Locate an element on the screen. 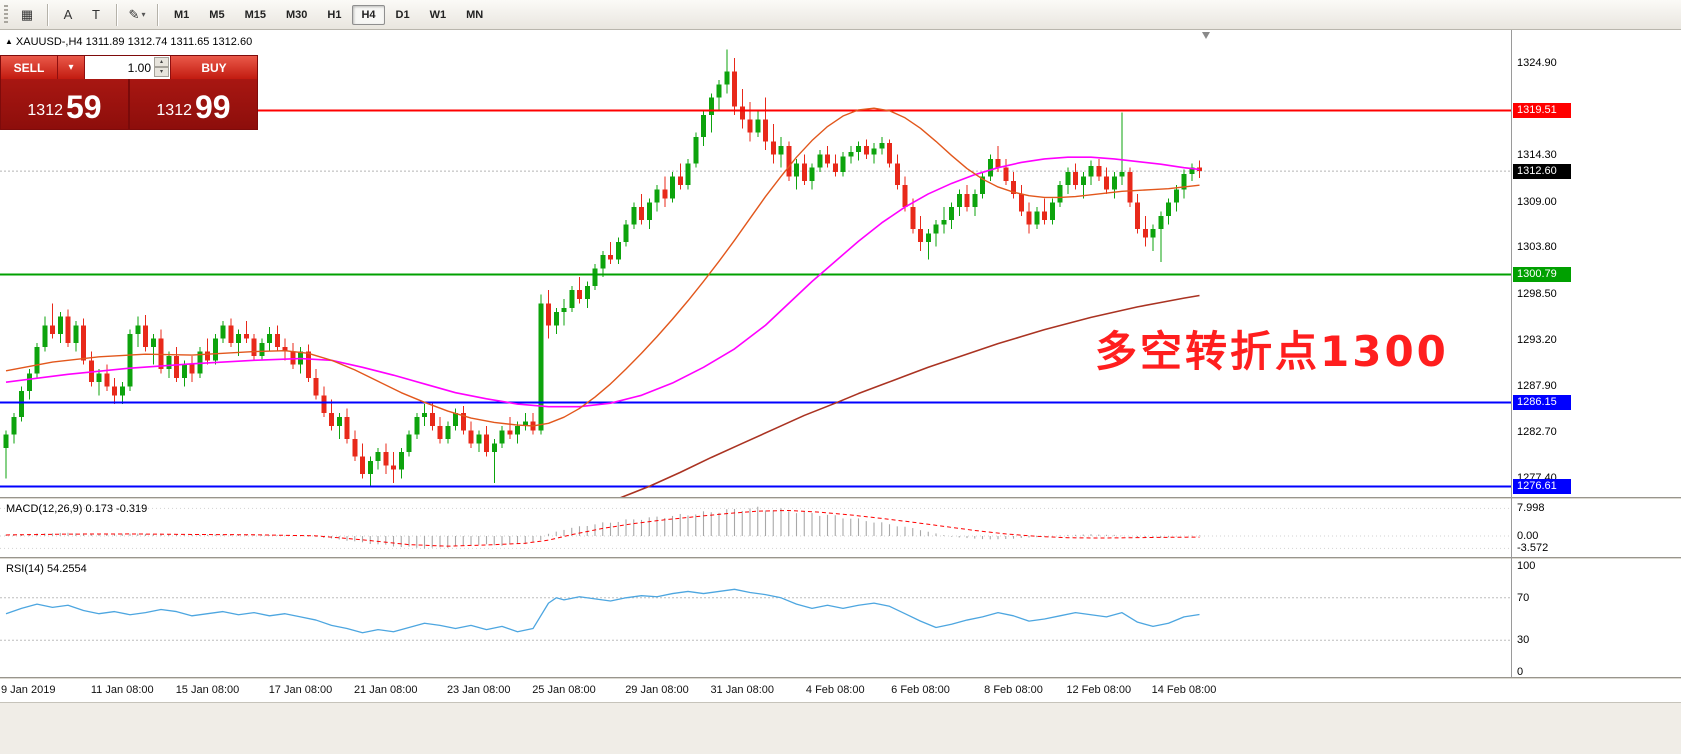 The width and height of the screenshot is (1681, 754). timeframe-button-m1: M1 is located at coordinates (182, 14).